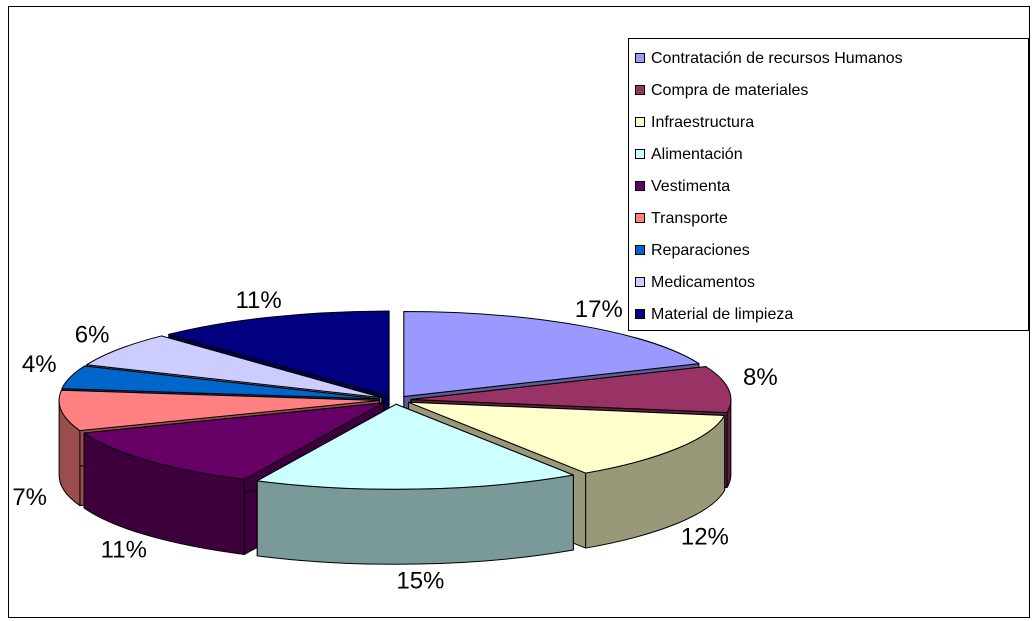  Describe the element at coordinates (29, 497) in the screenshot. I see `data-label: 7%` at that location.